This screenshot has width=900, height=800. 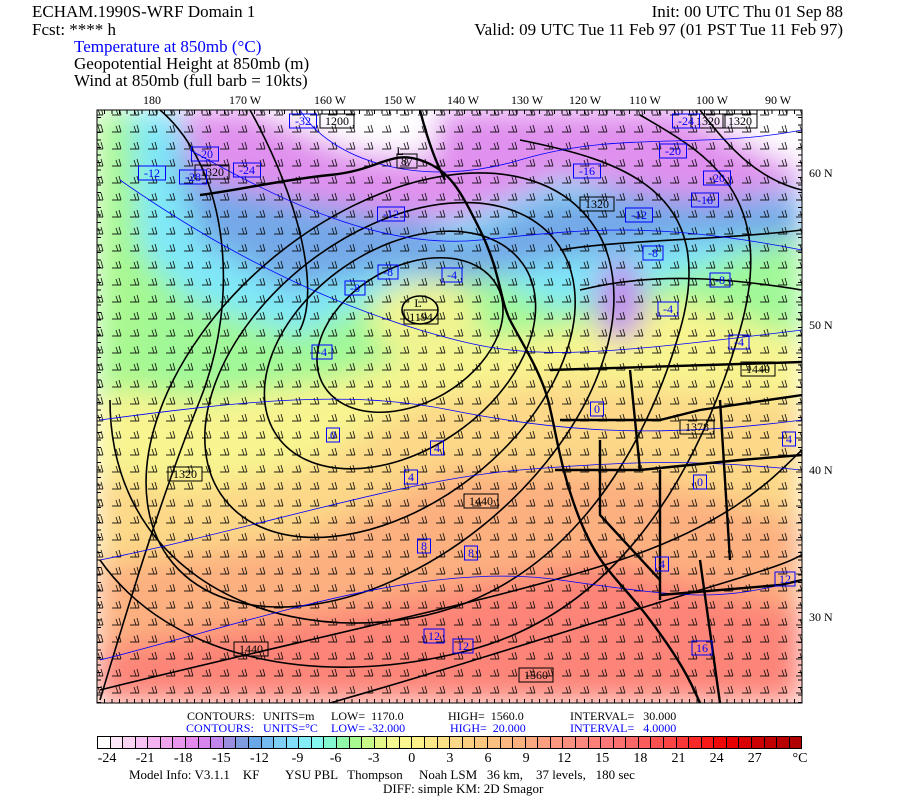 I want to click on height-contour-label: 1560, so click(x=536, y=675).